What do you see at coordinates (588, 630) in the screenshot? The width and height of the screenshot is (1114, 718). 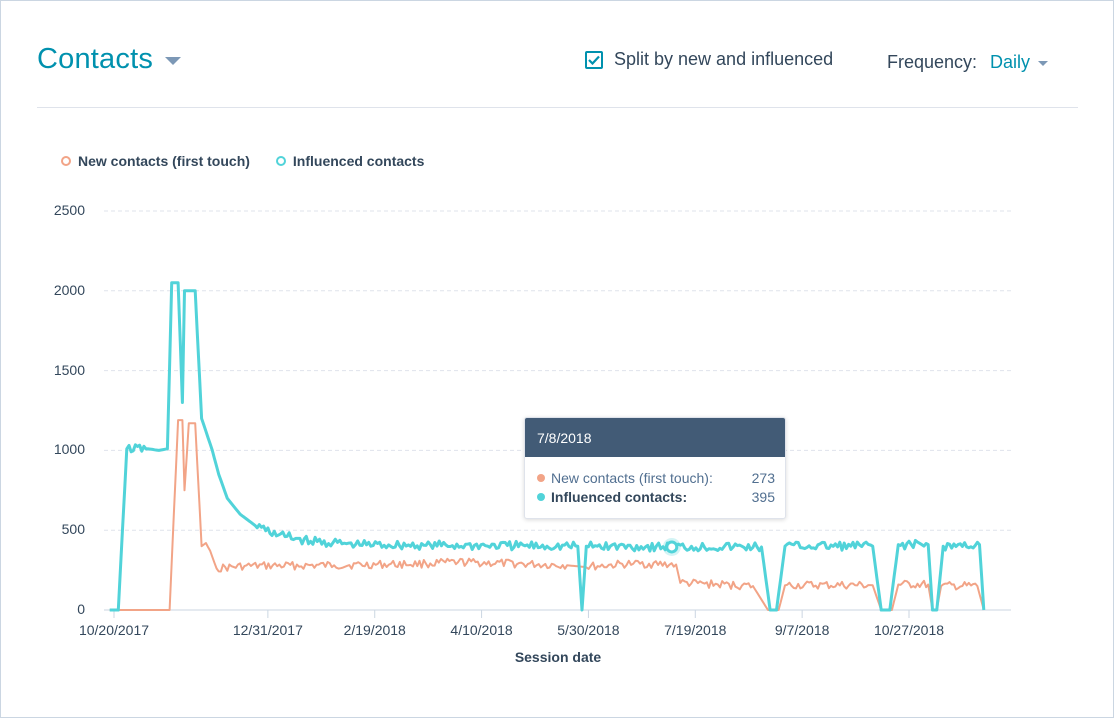 I see `x-tick-label: 5/30/2018` at bounding box center [588, 630].